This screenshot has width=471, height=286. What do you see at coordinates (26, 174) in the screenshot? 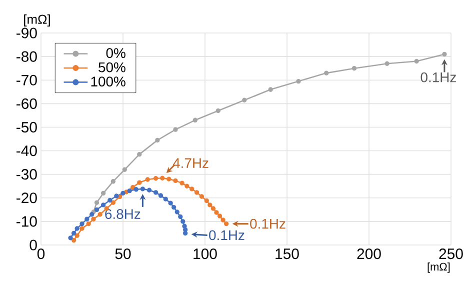
I see `y-tick-label: -30` at bounding box center [26, 174].